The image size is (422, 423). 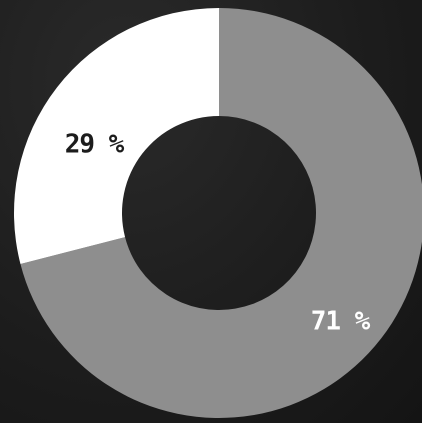 What do you see at coordinates (341, 322) in the screenshot?
I see `slice-label-71: 71 %` at bounding box center [341, 322].